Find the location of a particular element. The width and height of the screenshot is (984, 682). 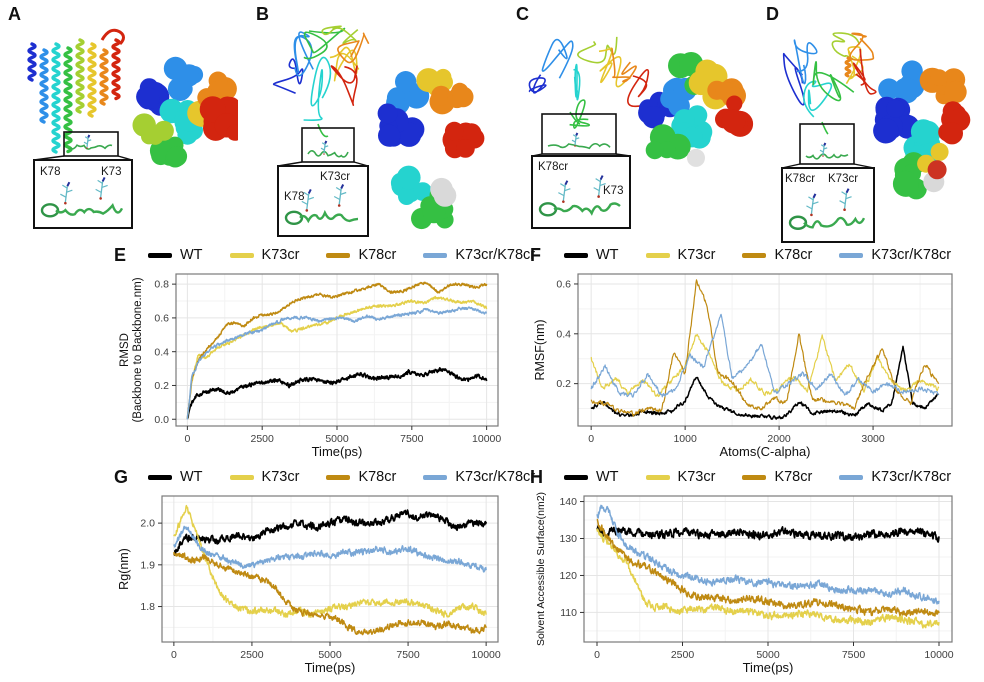

y-axis-title: Solvent Accessible Surface(nm2) is located at coordinates (541, 569).